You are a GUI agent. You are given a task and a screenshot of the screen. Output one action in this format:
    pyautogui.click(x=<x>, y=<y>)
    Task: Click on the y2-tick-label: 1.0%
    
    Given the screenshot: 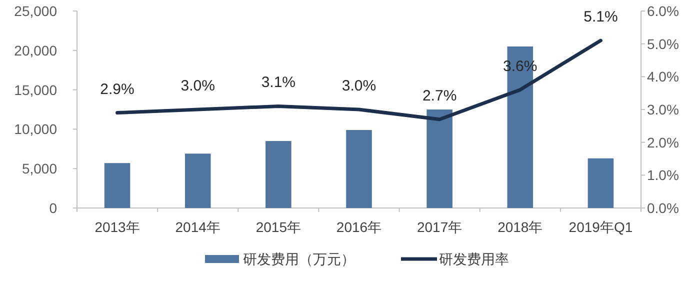 What is the action you would take?
    pyautogui.click(x=663, y=175)
    